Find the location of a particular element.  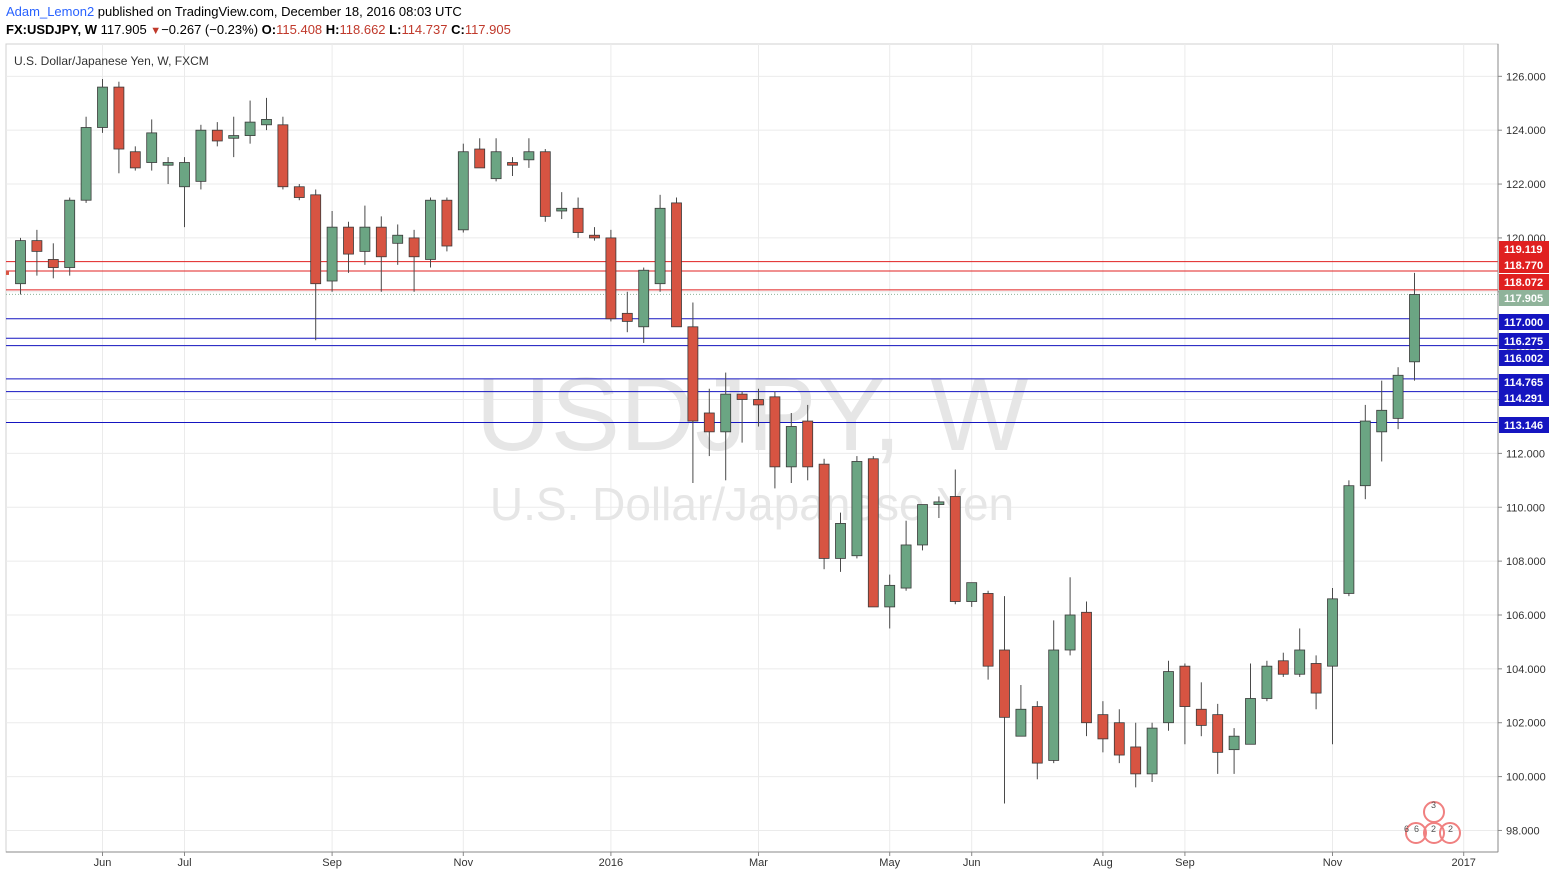

resistance-label: 118.770 is located at coordinates (1523, 266).